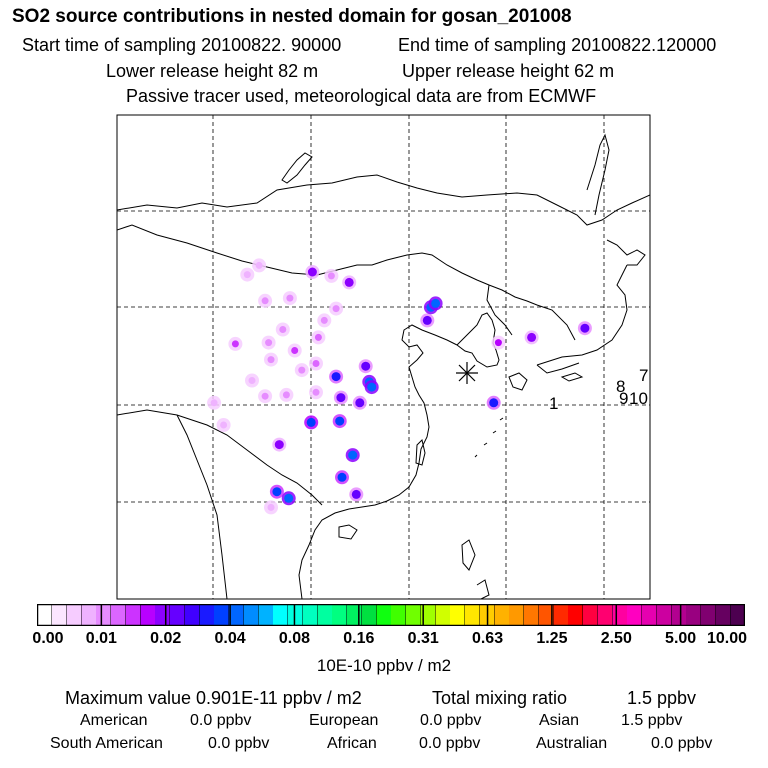 This screenshot has height=768, width=768. What do you see at coordinates (467, 373) in the screenshot?
I see `receptor-star` at bounding box center [467, 373].